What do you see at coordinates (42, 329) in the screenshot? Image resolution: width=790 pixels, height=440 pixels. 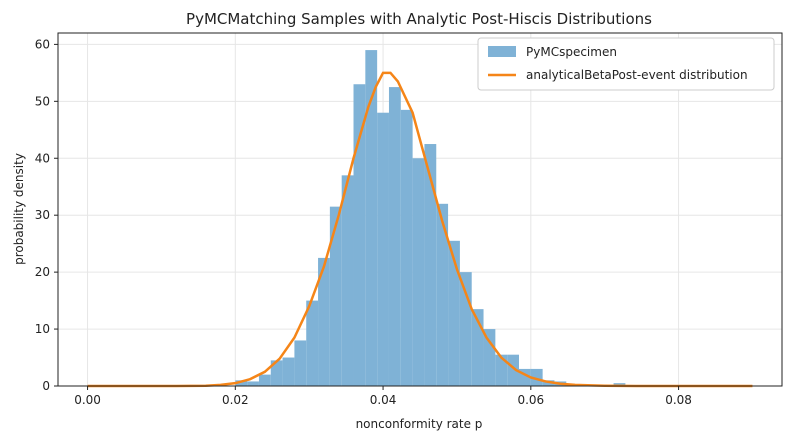 I see `y-tick-label: 10` at bounding box center [42, 329].